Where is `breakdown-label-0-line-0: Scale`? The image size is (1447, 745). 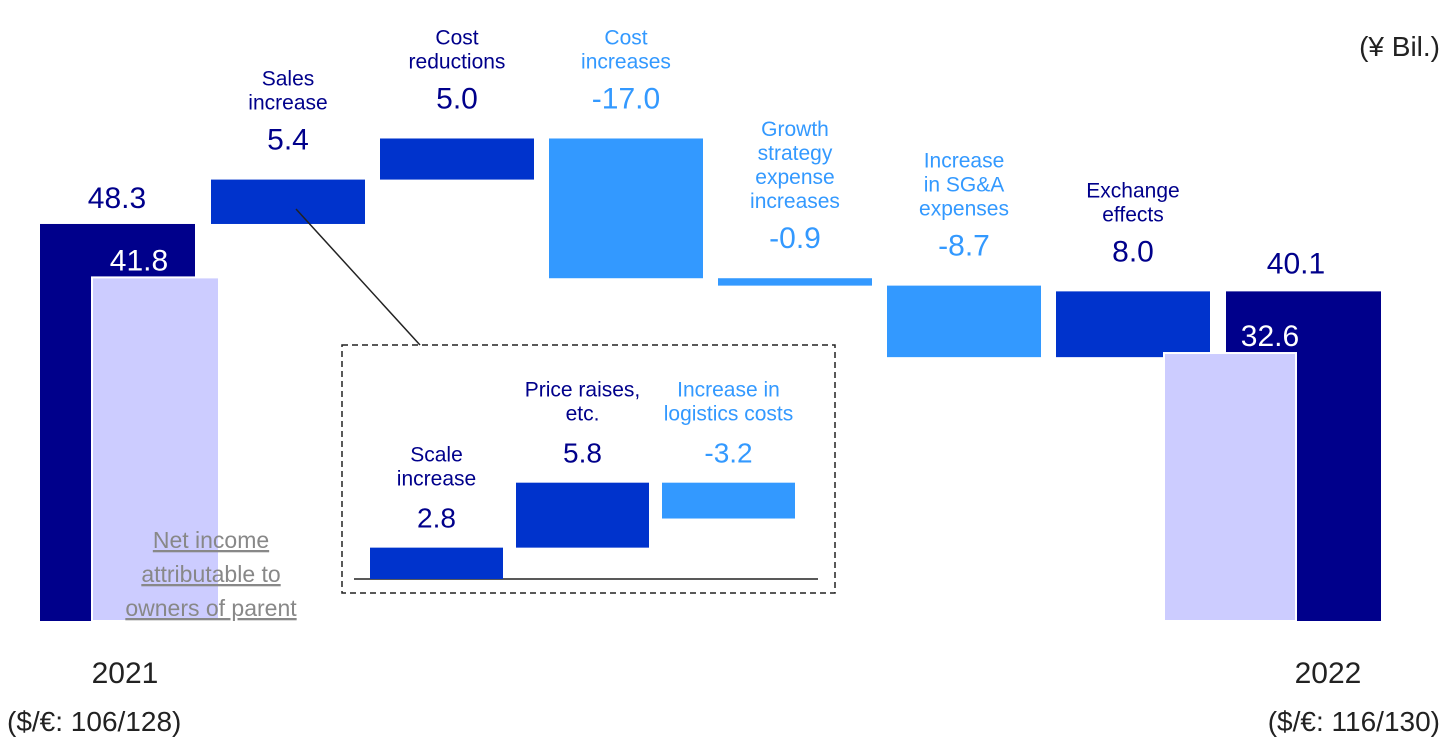 breakdown-label-0-line-0: Scale is located at coordinates (436, 455).